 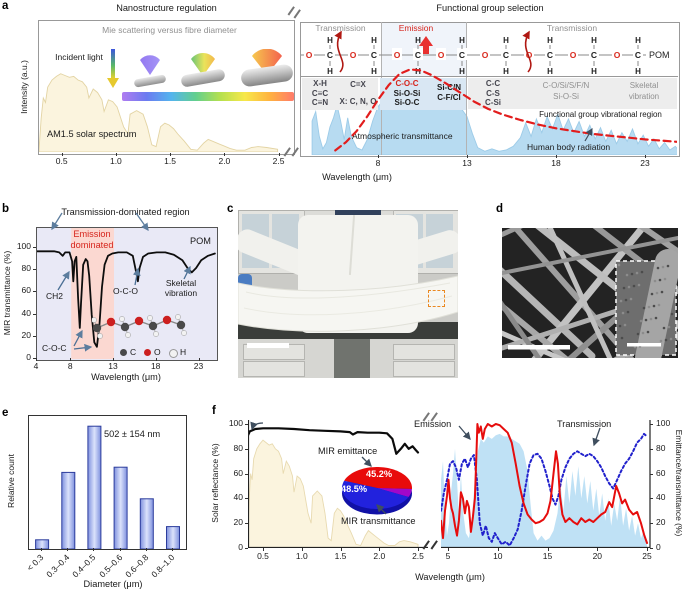 I want to click on coc-annotation: C-O-C, so click(x=54, y=348).